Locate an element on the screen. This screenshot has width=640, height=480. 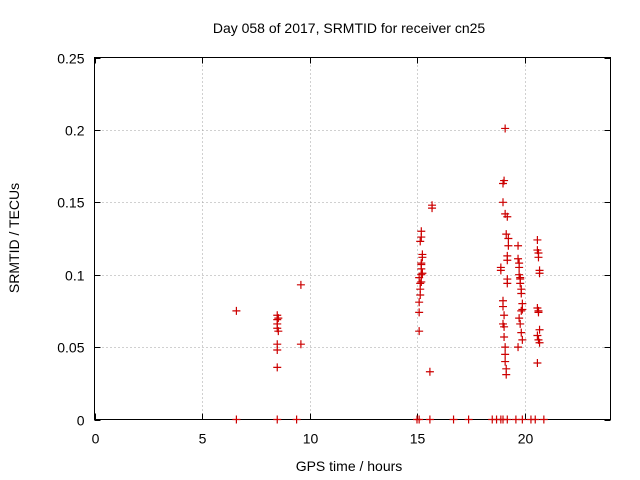
x-tick-label: 5 is located at coordinates (203, 439).